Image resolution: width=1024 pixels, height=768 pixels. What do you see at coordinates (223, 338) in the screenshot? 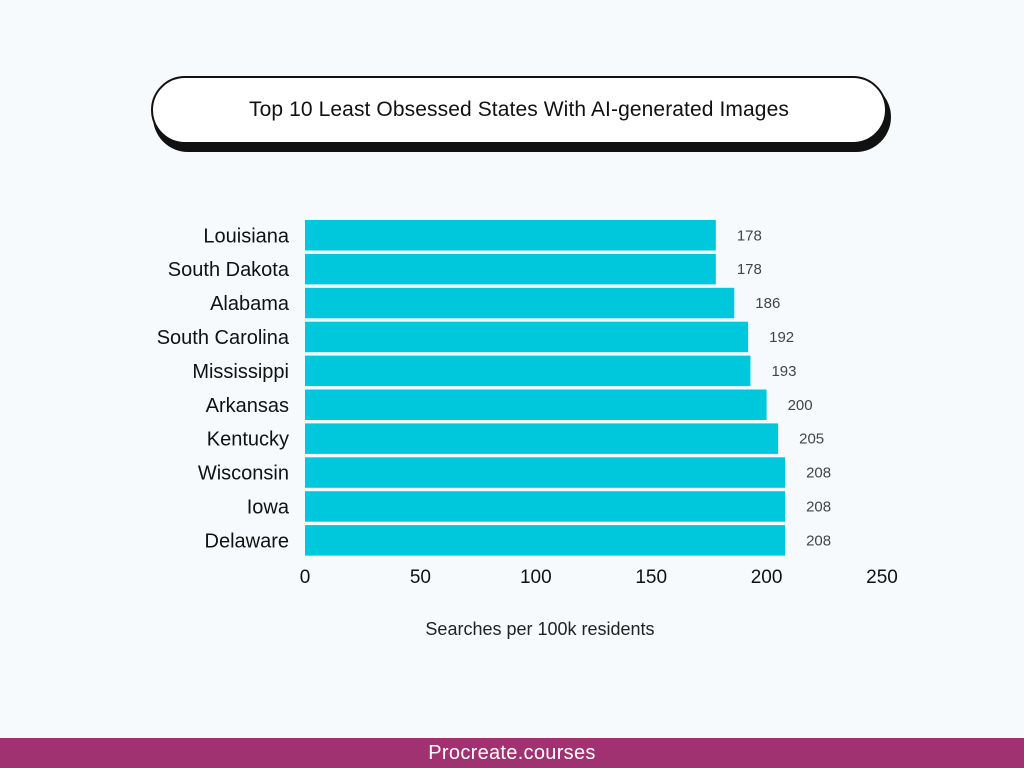
I see `category-label: South Carolina` at bounding box center [223, 338].